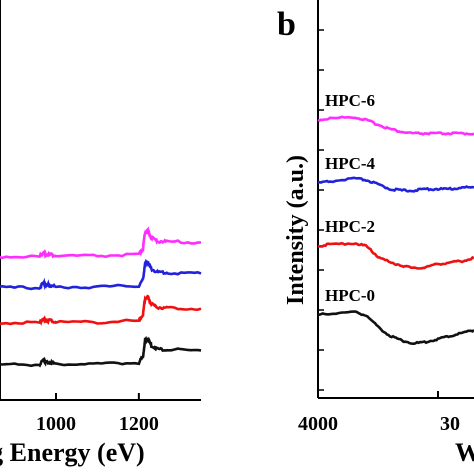  I want to click on panel-b-series-label: HPC-6, so click(350, 100).